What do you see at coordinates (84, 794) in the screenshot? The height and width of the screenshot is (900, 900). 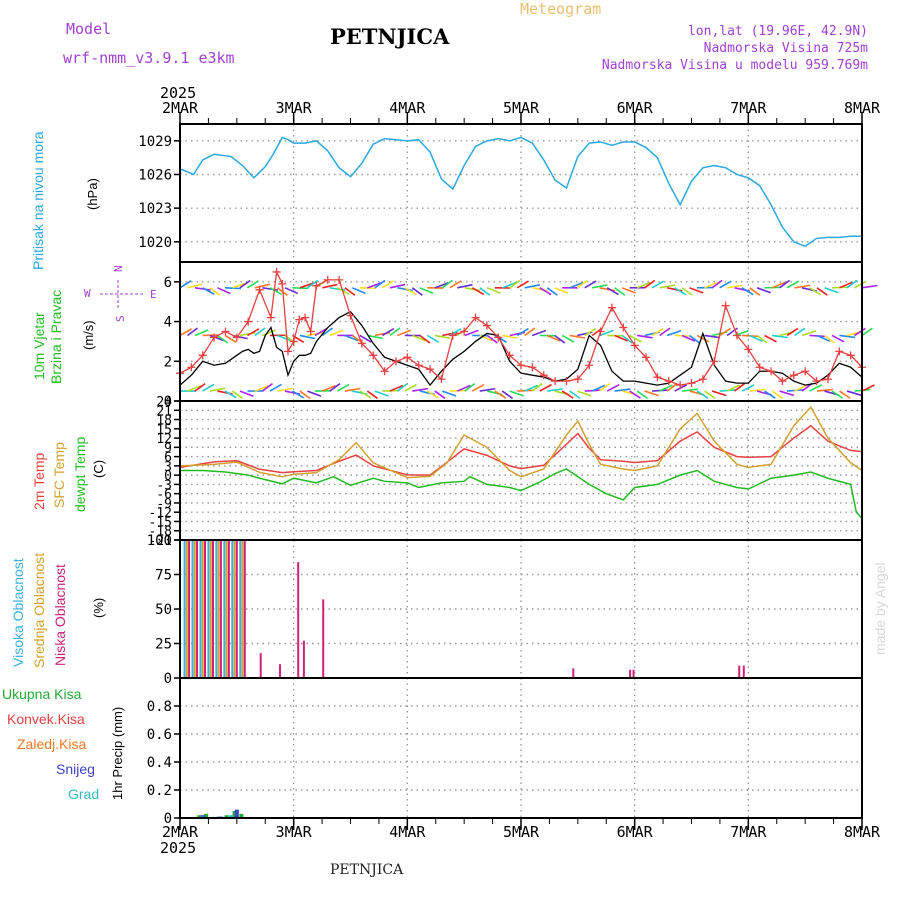 I see `hail-label: Grad` at bounding box center [84, 794].